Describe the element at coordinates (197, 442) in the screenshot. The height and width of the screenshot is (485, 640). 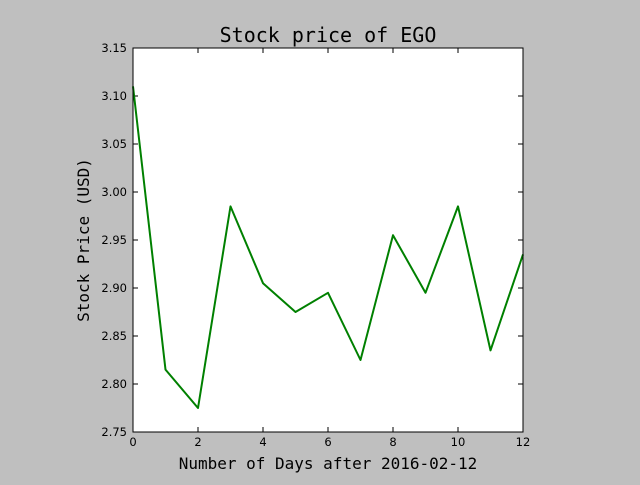
I see `x-tick-label: 2` at that location.